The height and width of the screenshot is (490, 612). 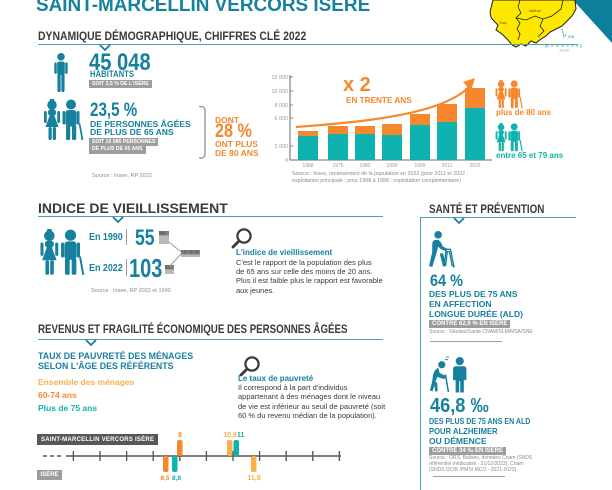 I want to click on svg-text: Malleval, so click(x=535, y=11).